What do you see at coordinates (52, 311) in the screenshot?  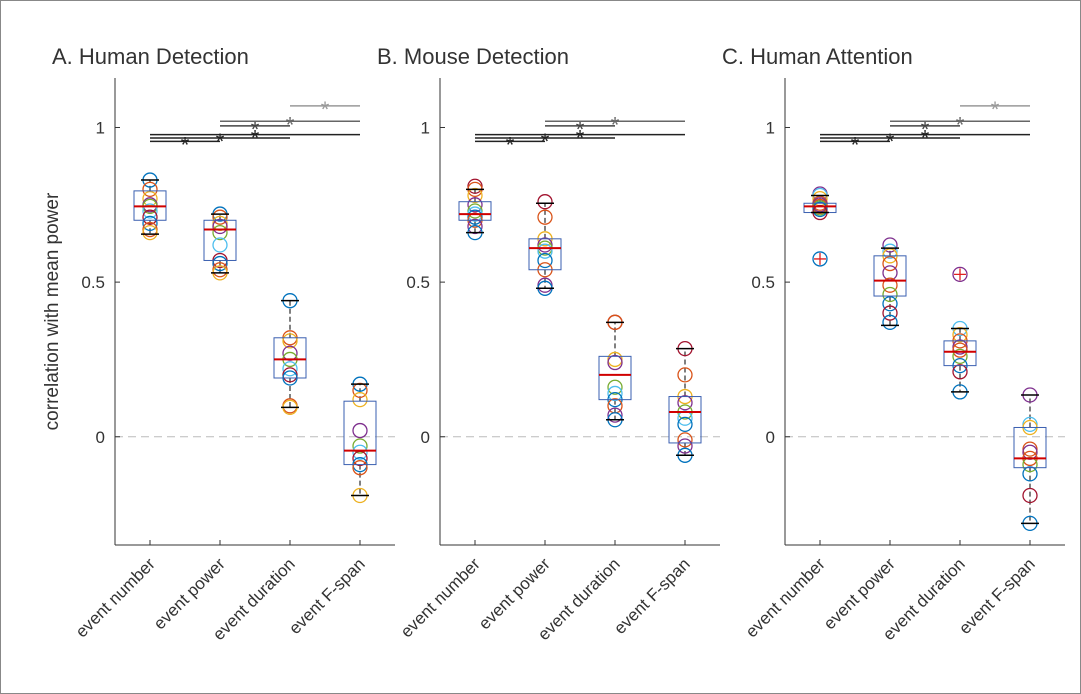 I see `y-axis-label: correlation with mean power` at bounding box center [52, 311].